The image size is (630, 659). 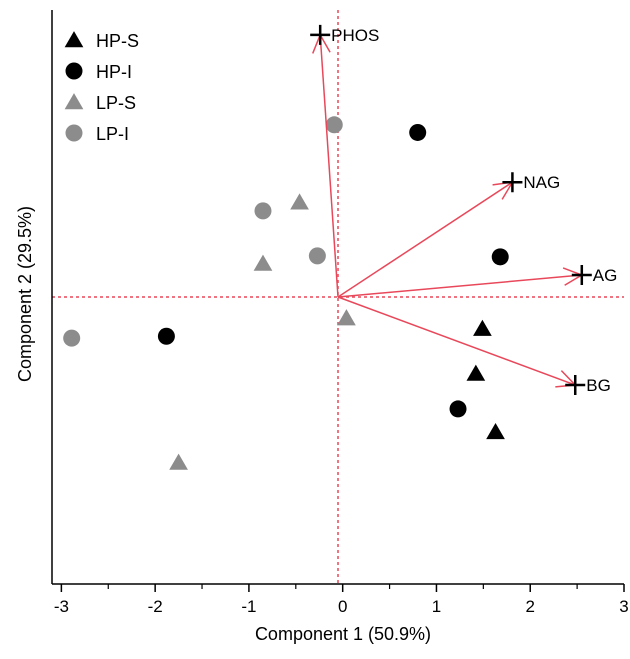 I want to click on legend-marker-lp-i, so click(x=74, y=133).